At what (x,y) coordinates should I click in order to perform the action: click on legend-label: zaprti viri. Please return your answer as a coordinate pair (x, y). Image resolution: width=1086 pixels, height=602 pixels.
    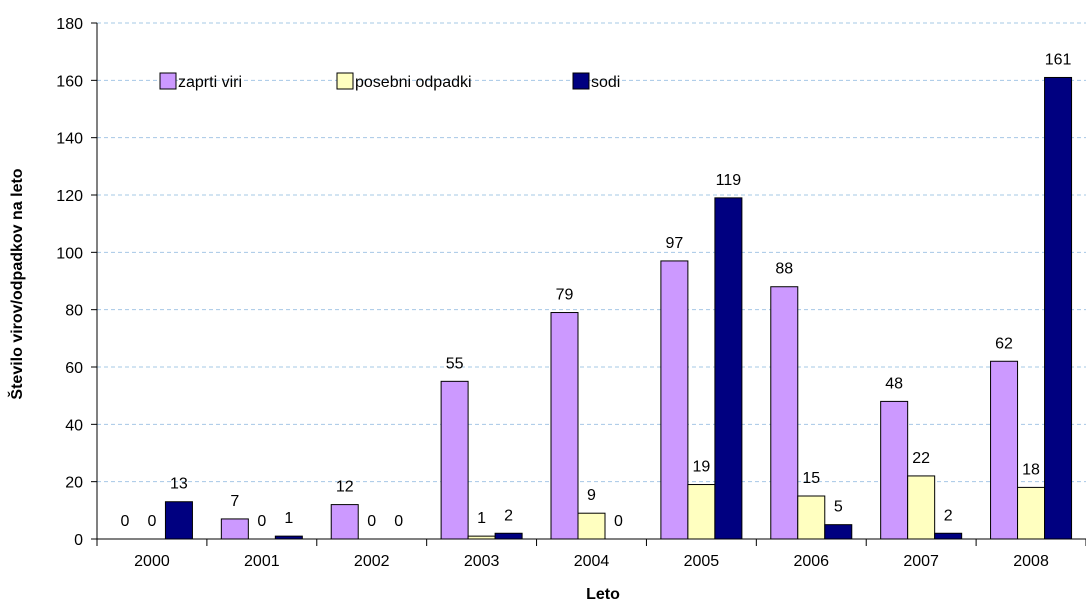
    Looking at the image, I should click on (210, 82).